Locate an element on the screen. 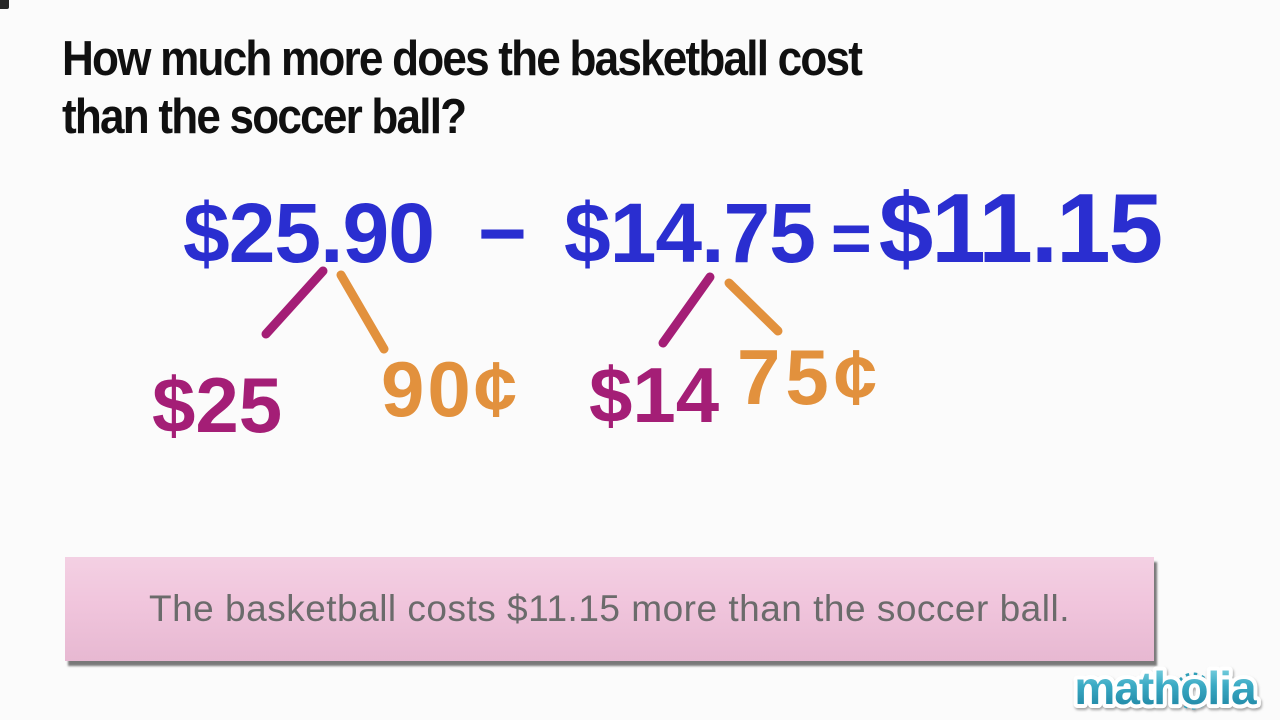  minuend-value: $25.90 is located at coordinates (309, 233).